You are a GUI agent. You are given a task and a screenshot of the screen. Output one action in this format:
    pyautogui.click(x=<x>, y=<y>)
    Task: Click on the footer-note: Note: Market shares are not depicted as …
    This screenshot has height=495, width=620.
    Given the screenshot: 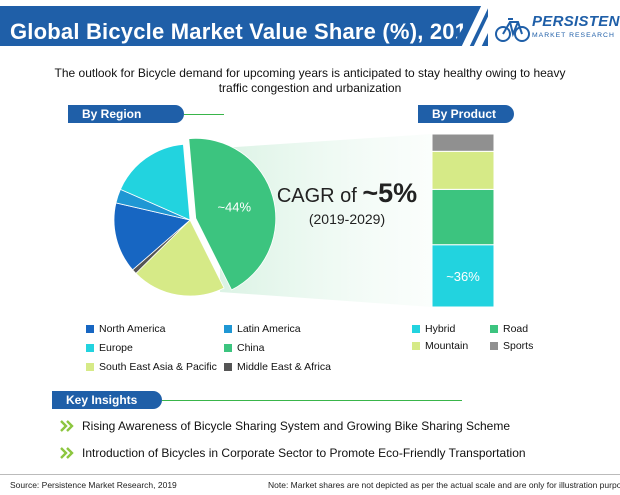 What is the action you would take?
    pyautogui.click(x=444, y=485)
    